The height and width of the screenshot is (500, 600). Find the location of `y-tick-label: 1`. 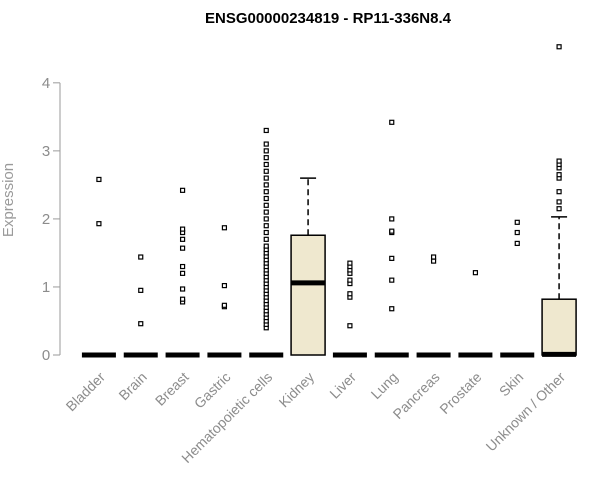

y-tick-label: 1 is located at coordinates (46, 287).